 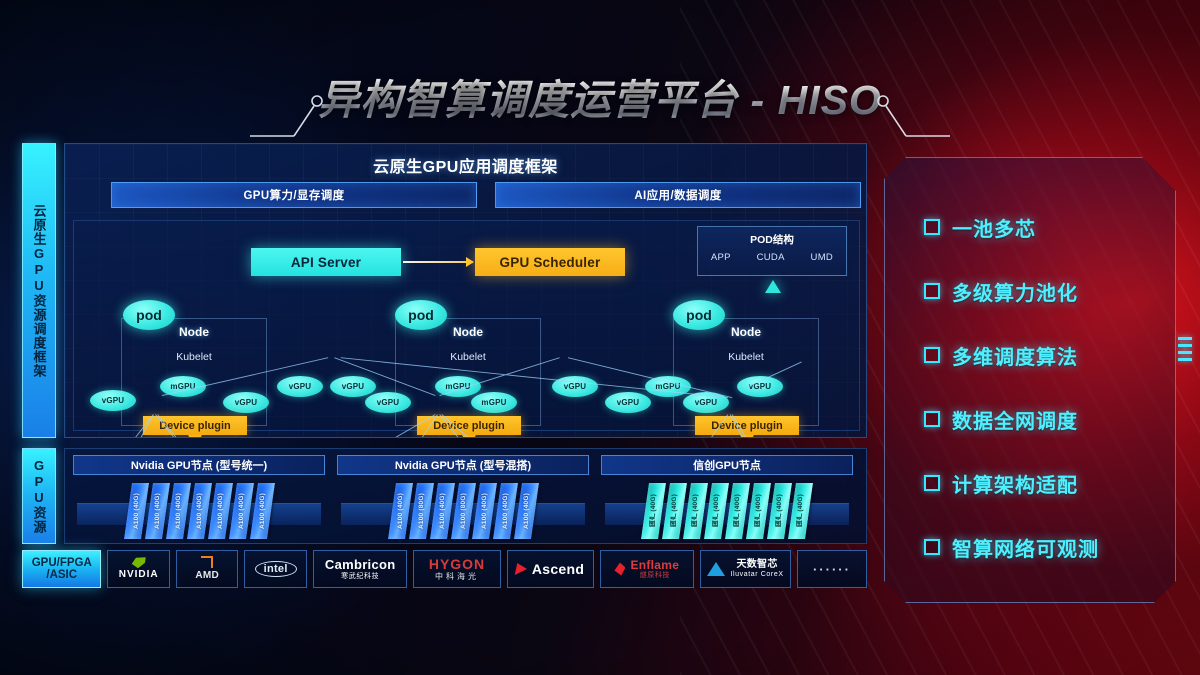 I want to click on gpu-unit-n2-2: mGPU, so click(x=458, y=386).